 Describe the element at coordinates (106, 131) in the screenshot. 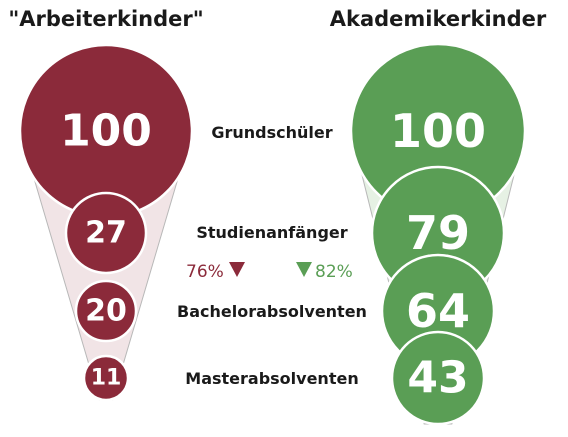

I see `value-label-arbeiterkinder-grundschueler: 100` at that location.